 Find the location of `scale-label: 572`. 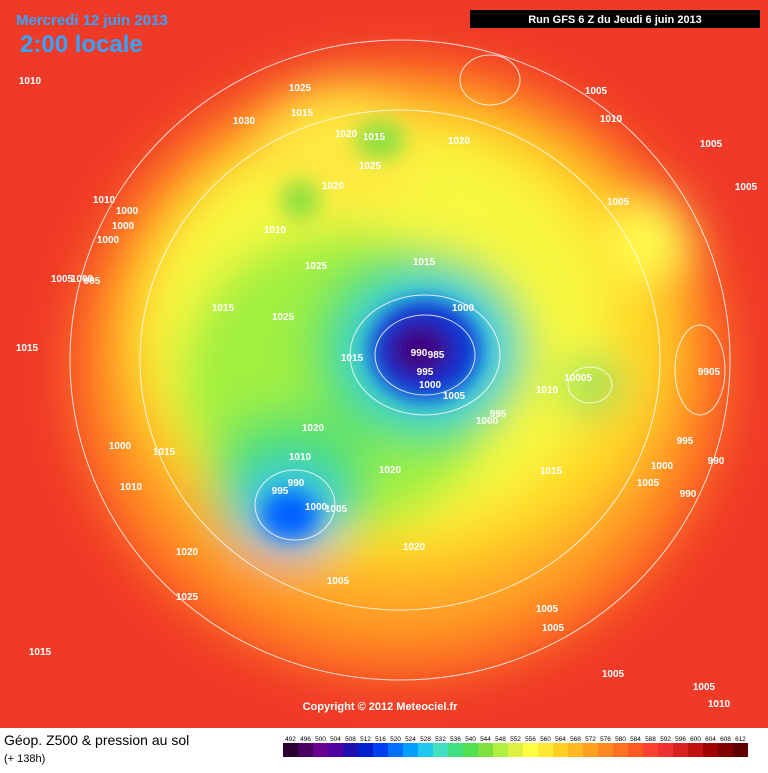

scale-label: 572 is located at coordinates (590, 739).